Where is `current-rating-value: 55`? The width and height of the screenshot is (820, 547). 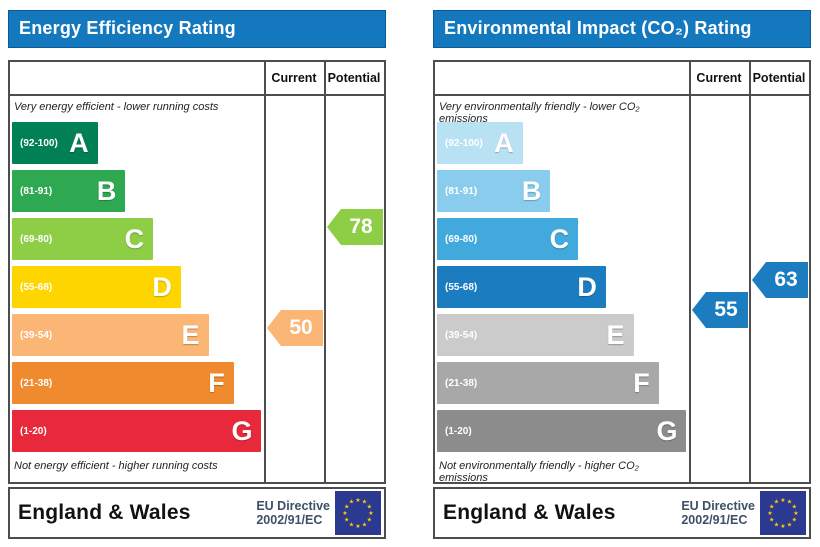 current-rating-value: 55 is located at coordinates (726, 309).